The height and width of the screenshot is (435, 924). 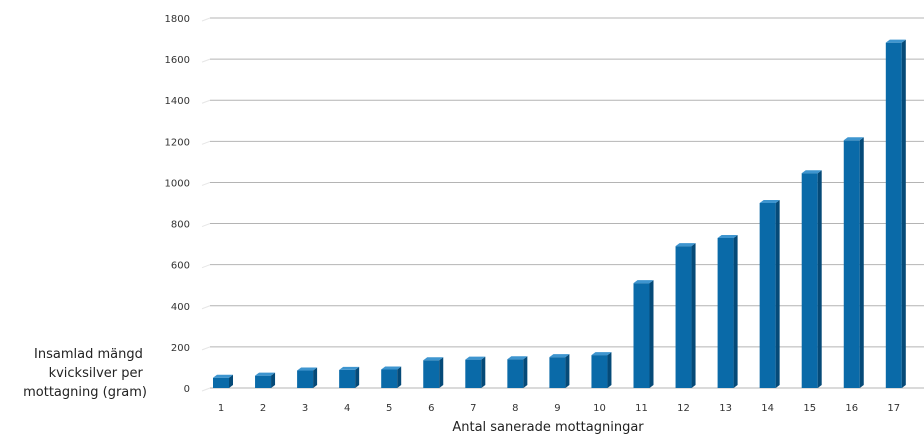 I want to click on x-tick-label: 5, so click(x=389, y=408).